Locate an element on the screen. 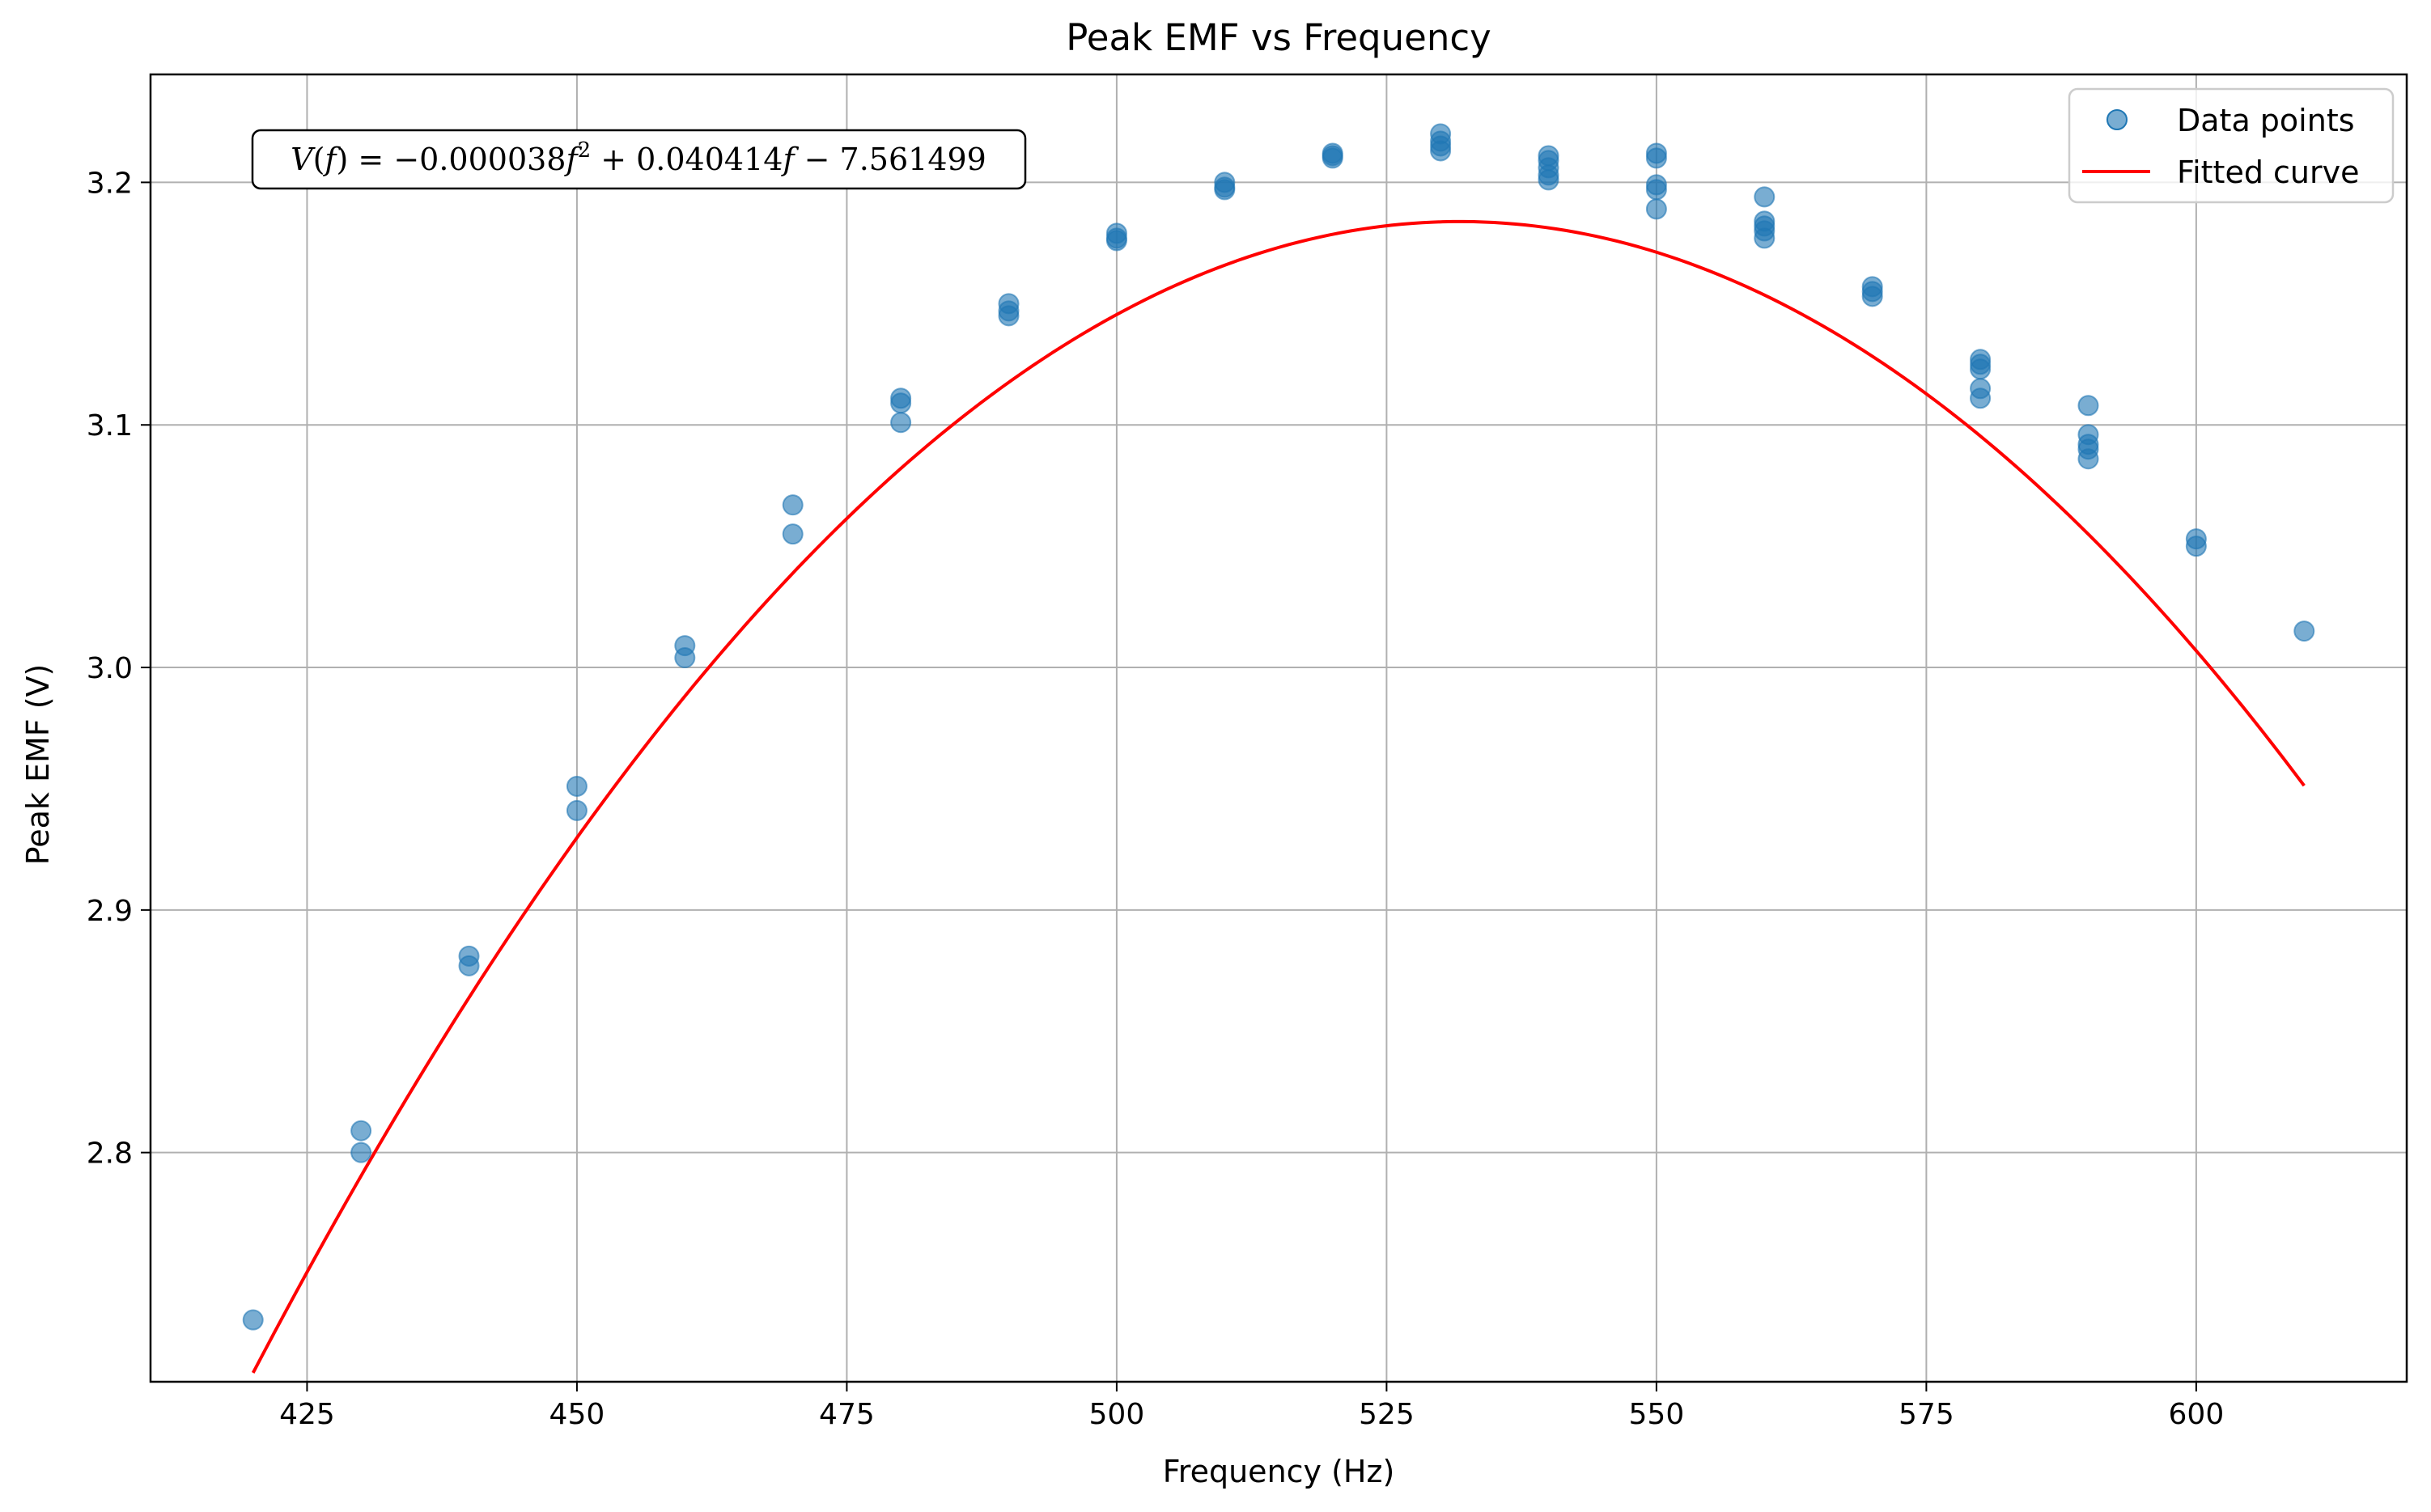 The height and width of the screenshot is (1512, 2431). x-tick-label: 500 is located at coordinates (1117, 1414).